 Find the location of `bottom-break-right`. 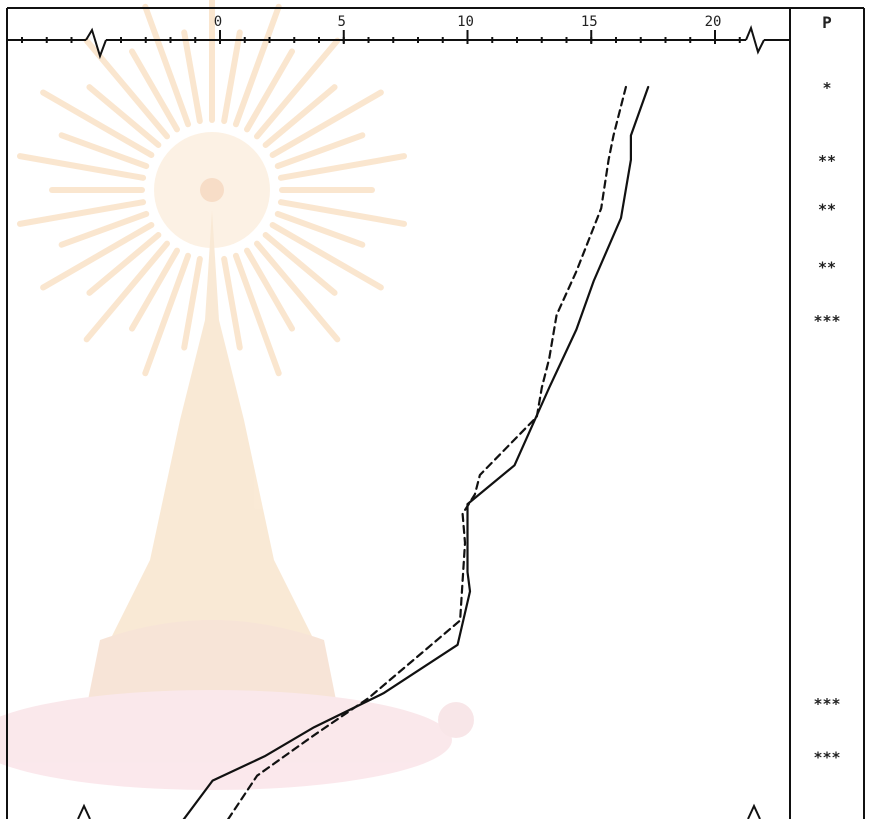

bottom-break-right is located at coordinates (754, 811).